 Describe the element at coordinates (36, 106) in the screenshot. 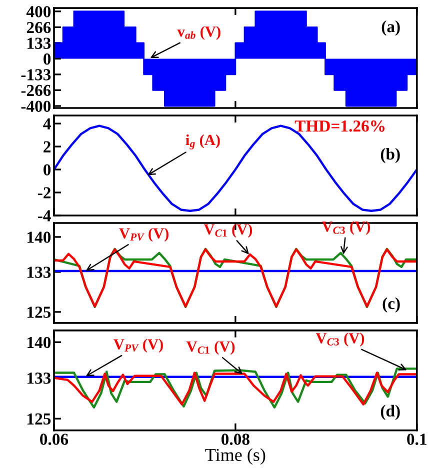

I see `y-tick-label: -400` at that location.